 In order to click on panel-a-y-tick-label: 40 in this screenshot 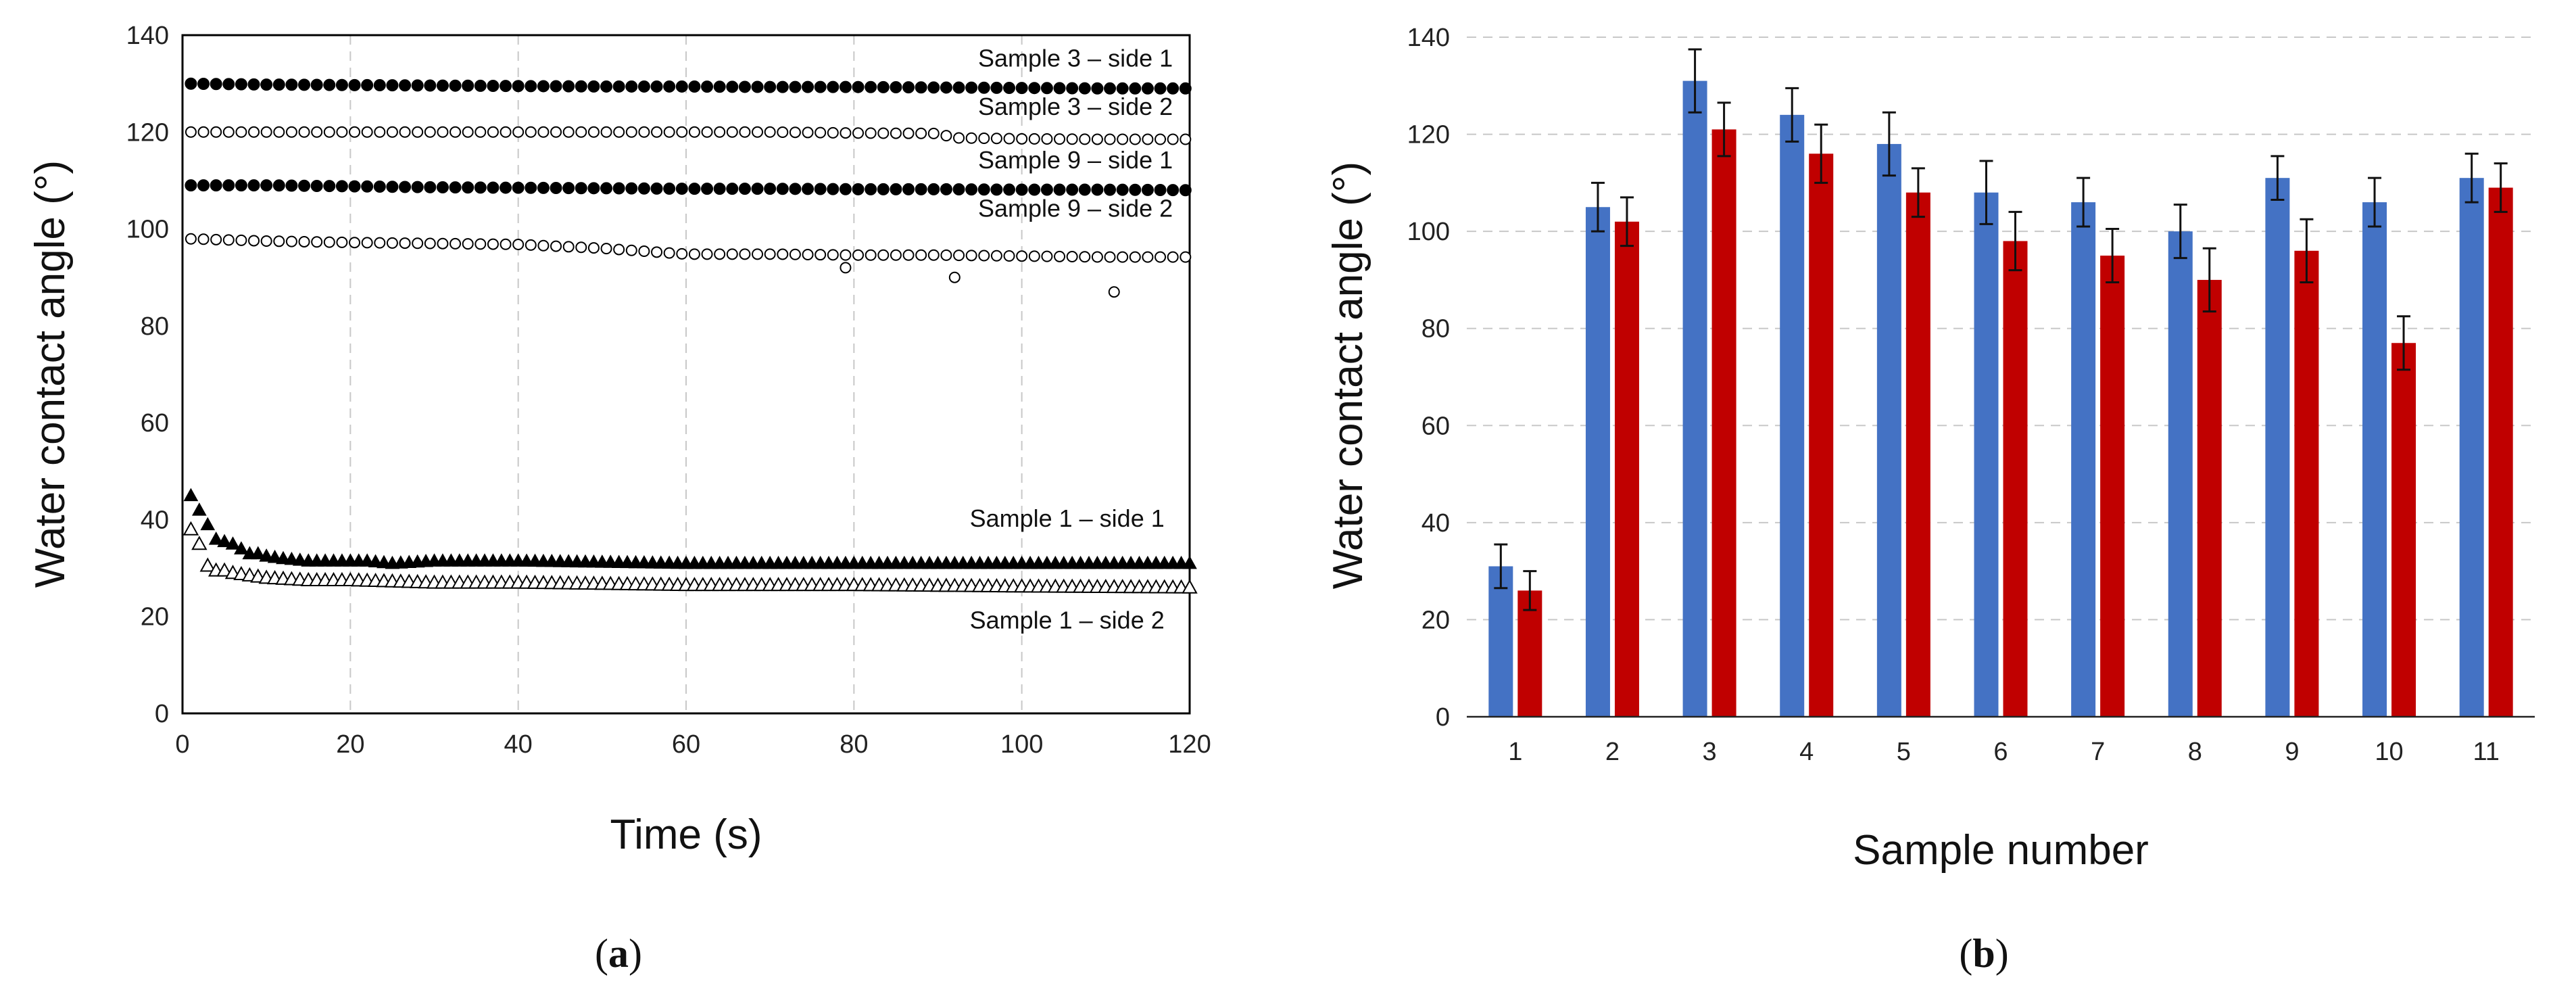, I will do `click(155, 520)`.